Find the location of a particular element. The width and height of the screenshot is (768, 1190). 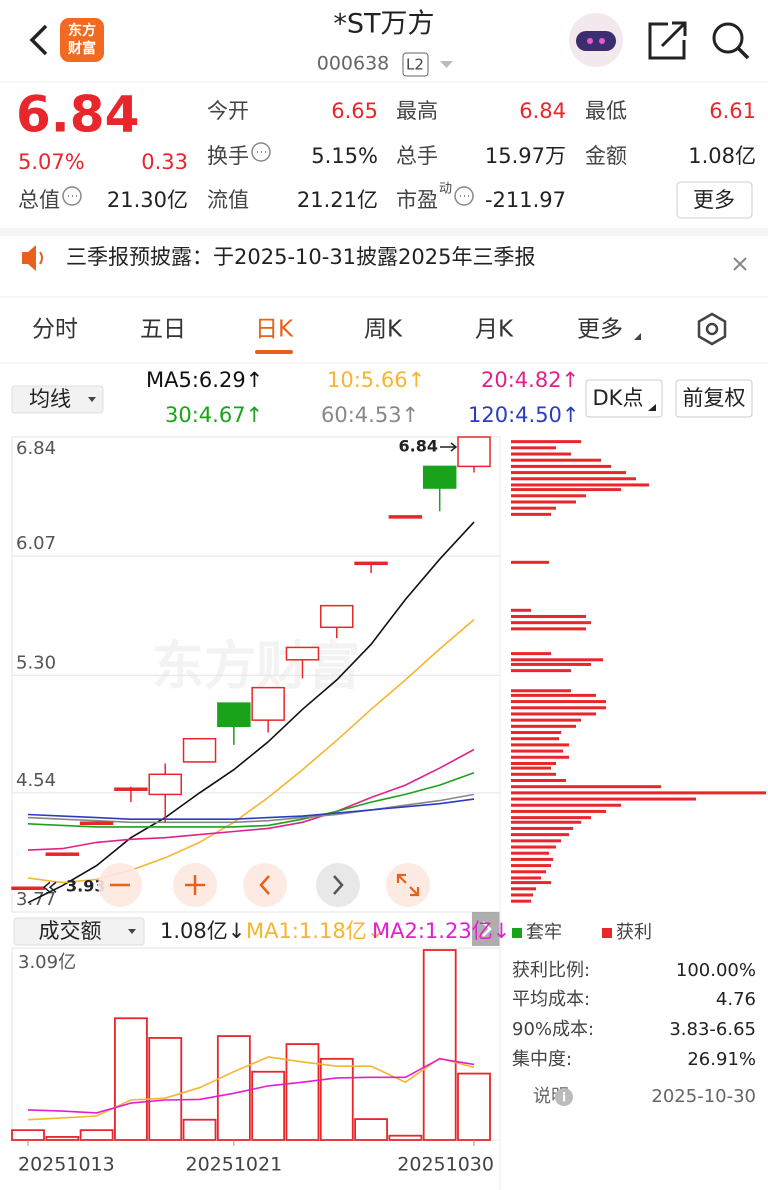

search-icon-handle is located at coordinates (743, 53).